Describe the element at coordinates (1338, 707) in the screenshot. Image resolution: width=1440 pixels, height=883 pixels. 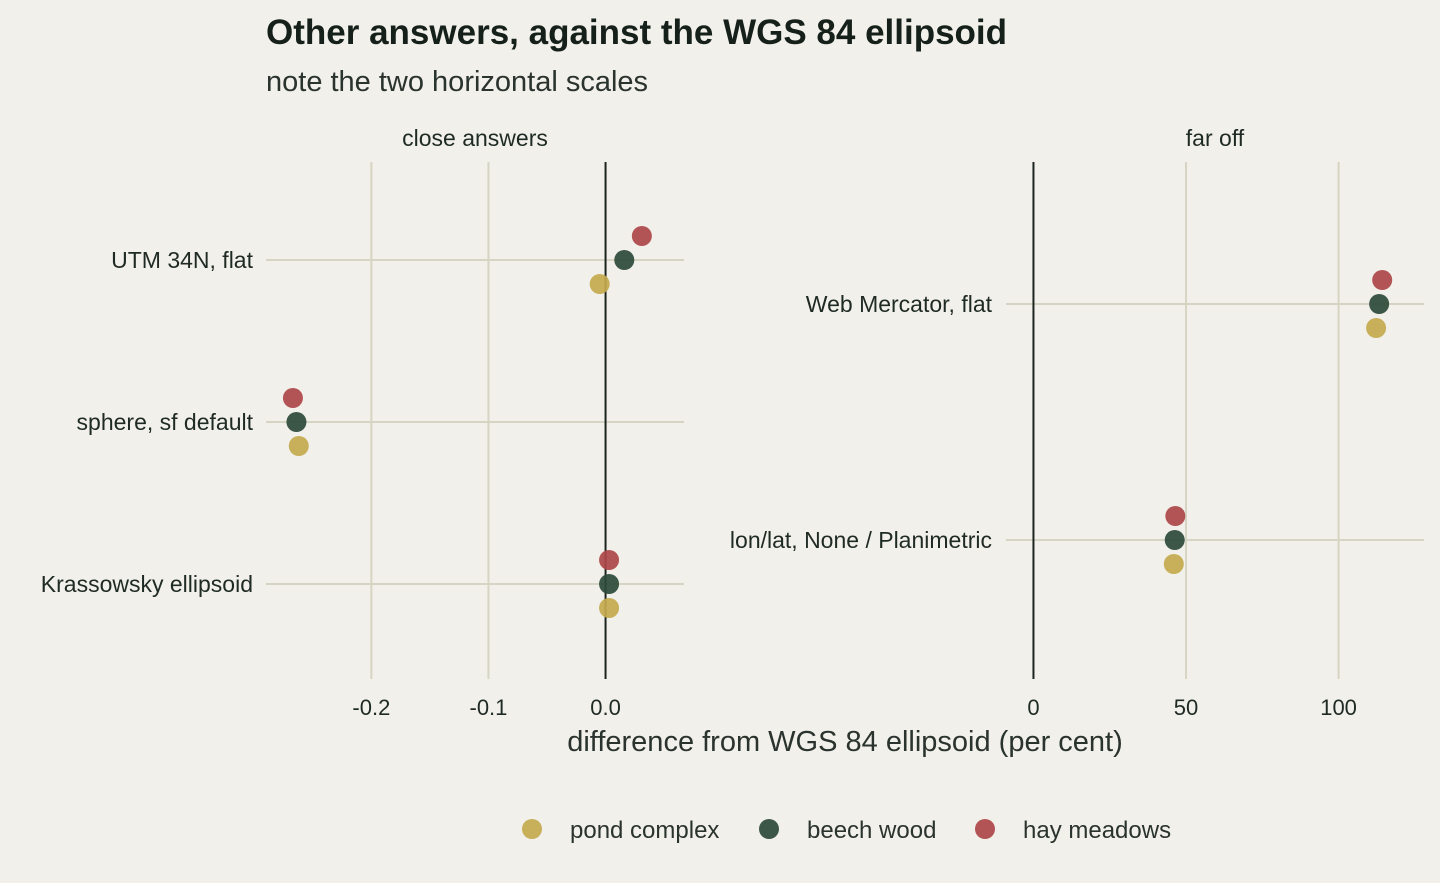
I see `x-tick-label: 100` at that location.